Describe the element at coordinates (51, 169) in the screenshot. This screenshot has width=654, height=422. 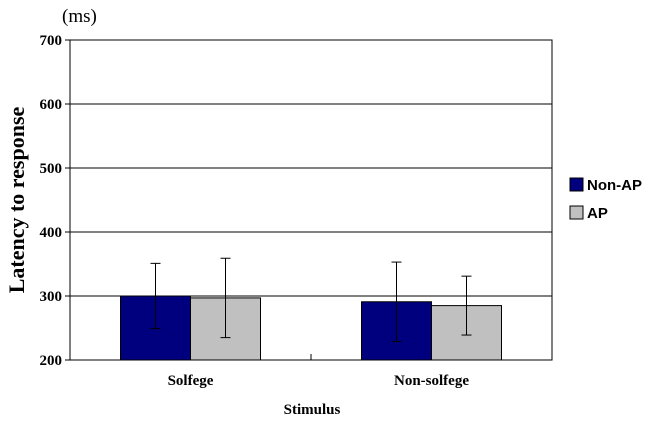
I see `y-tick-label: 500` at that location.